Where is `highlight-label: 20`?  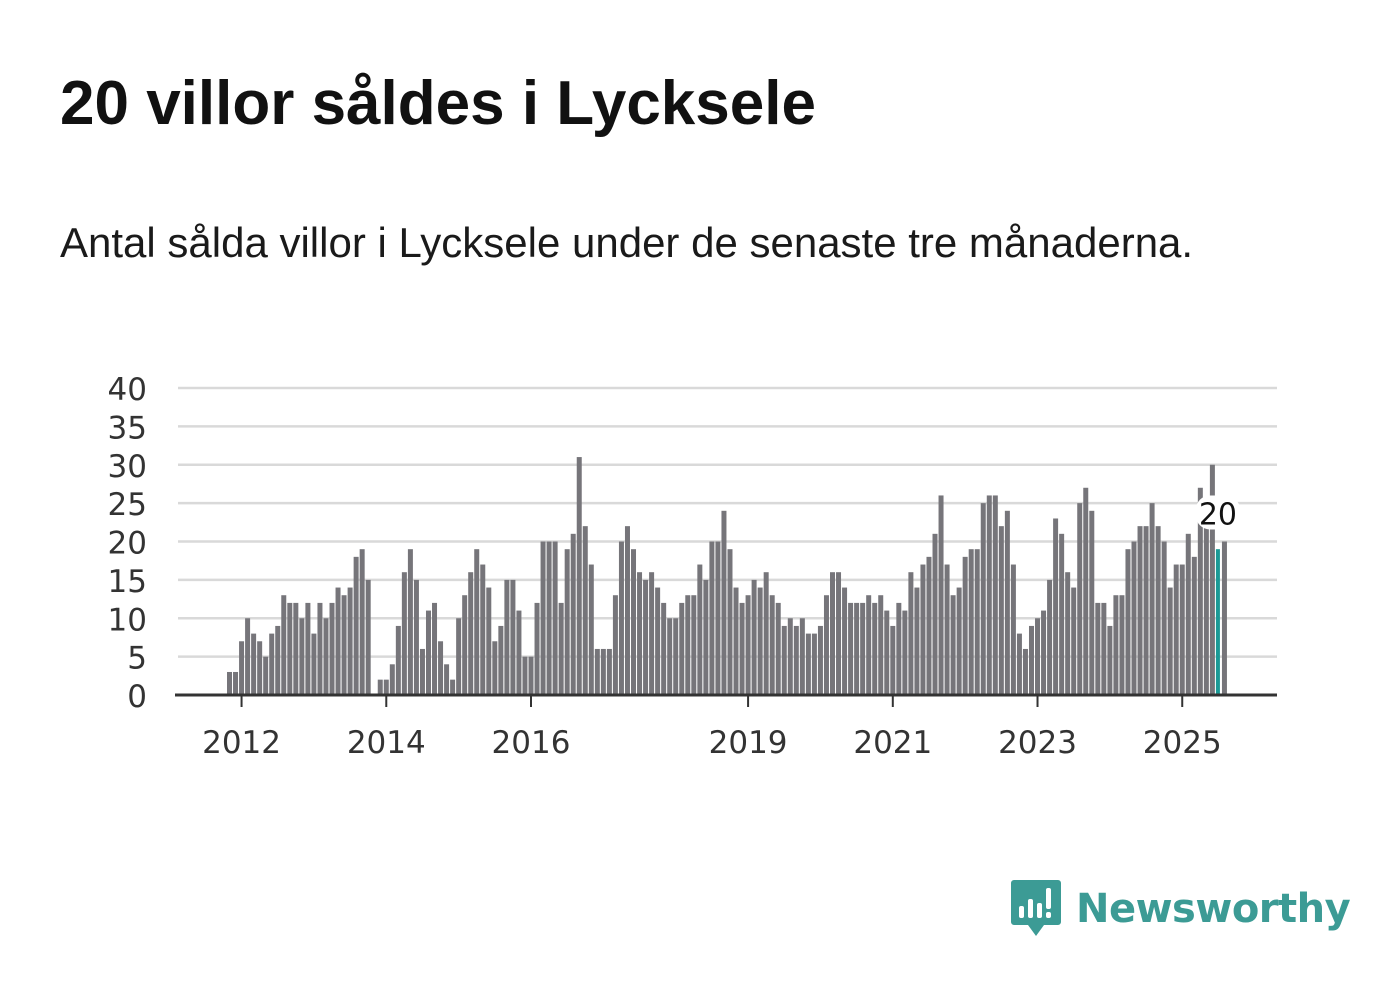 highlight-label: 20 is located at coordinates (1217, 514).